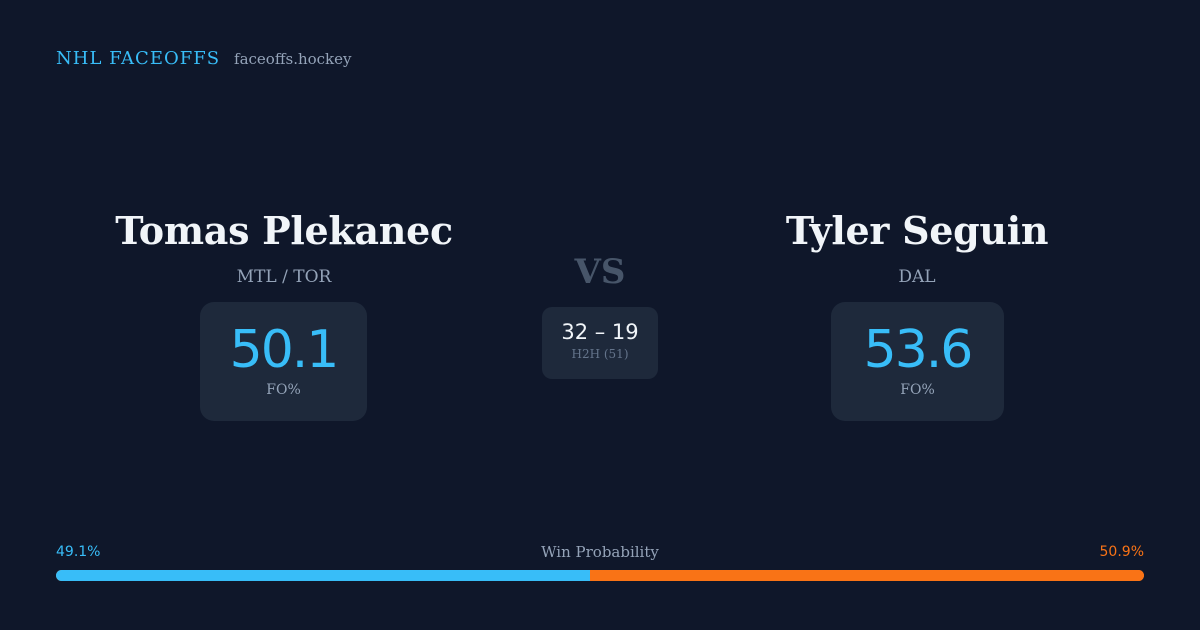 This screenshot has height=630, width=1200. Describe the element at coordinates (138, 58) in the screenshot. I see `brand-name: NHL FACEOFFS` at that location.